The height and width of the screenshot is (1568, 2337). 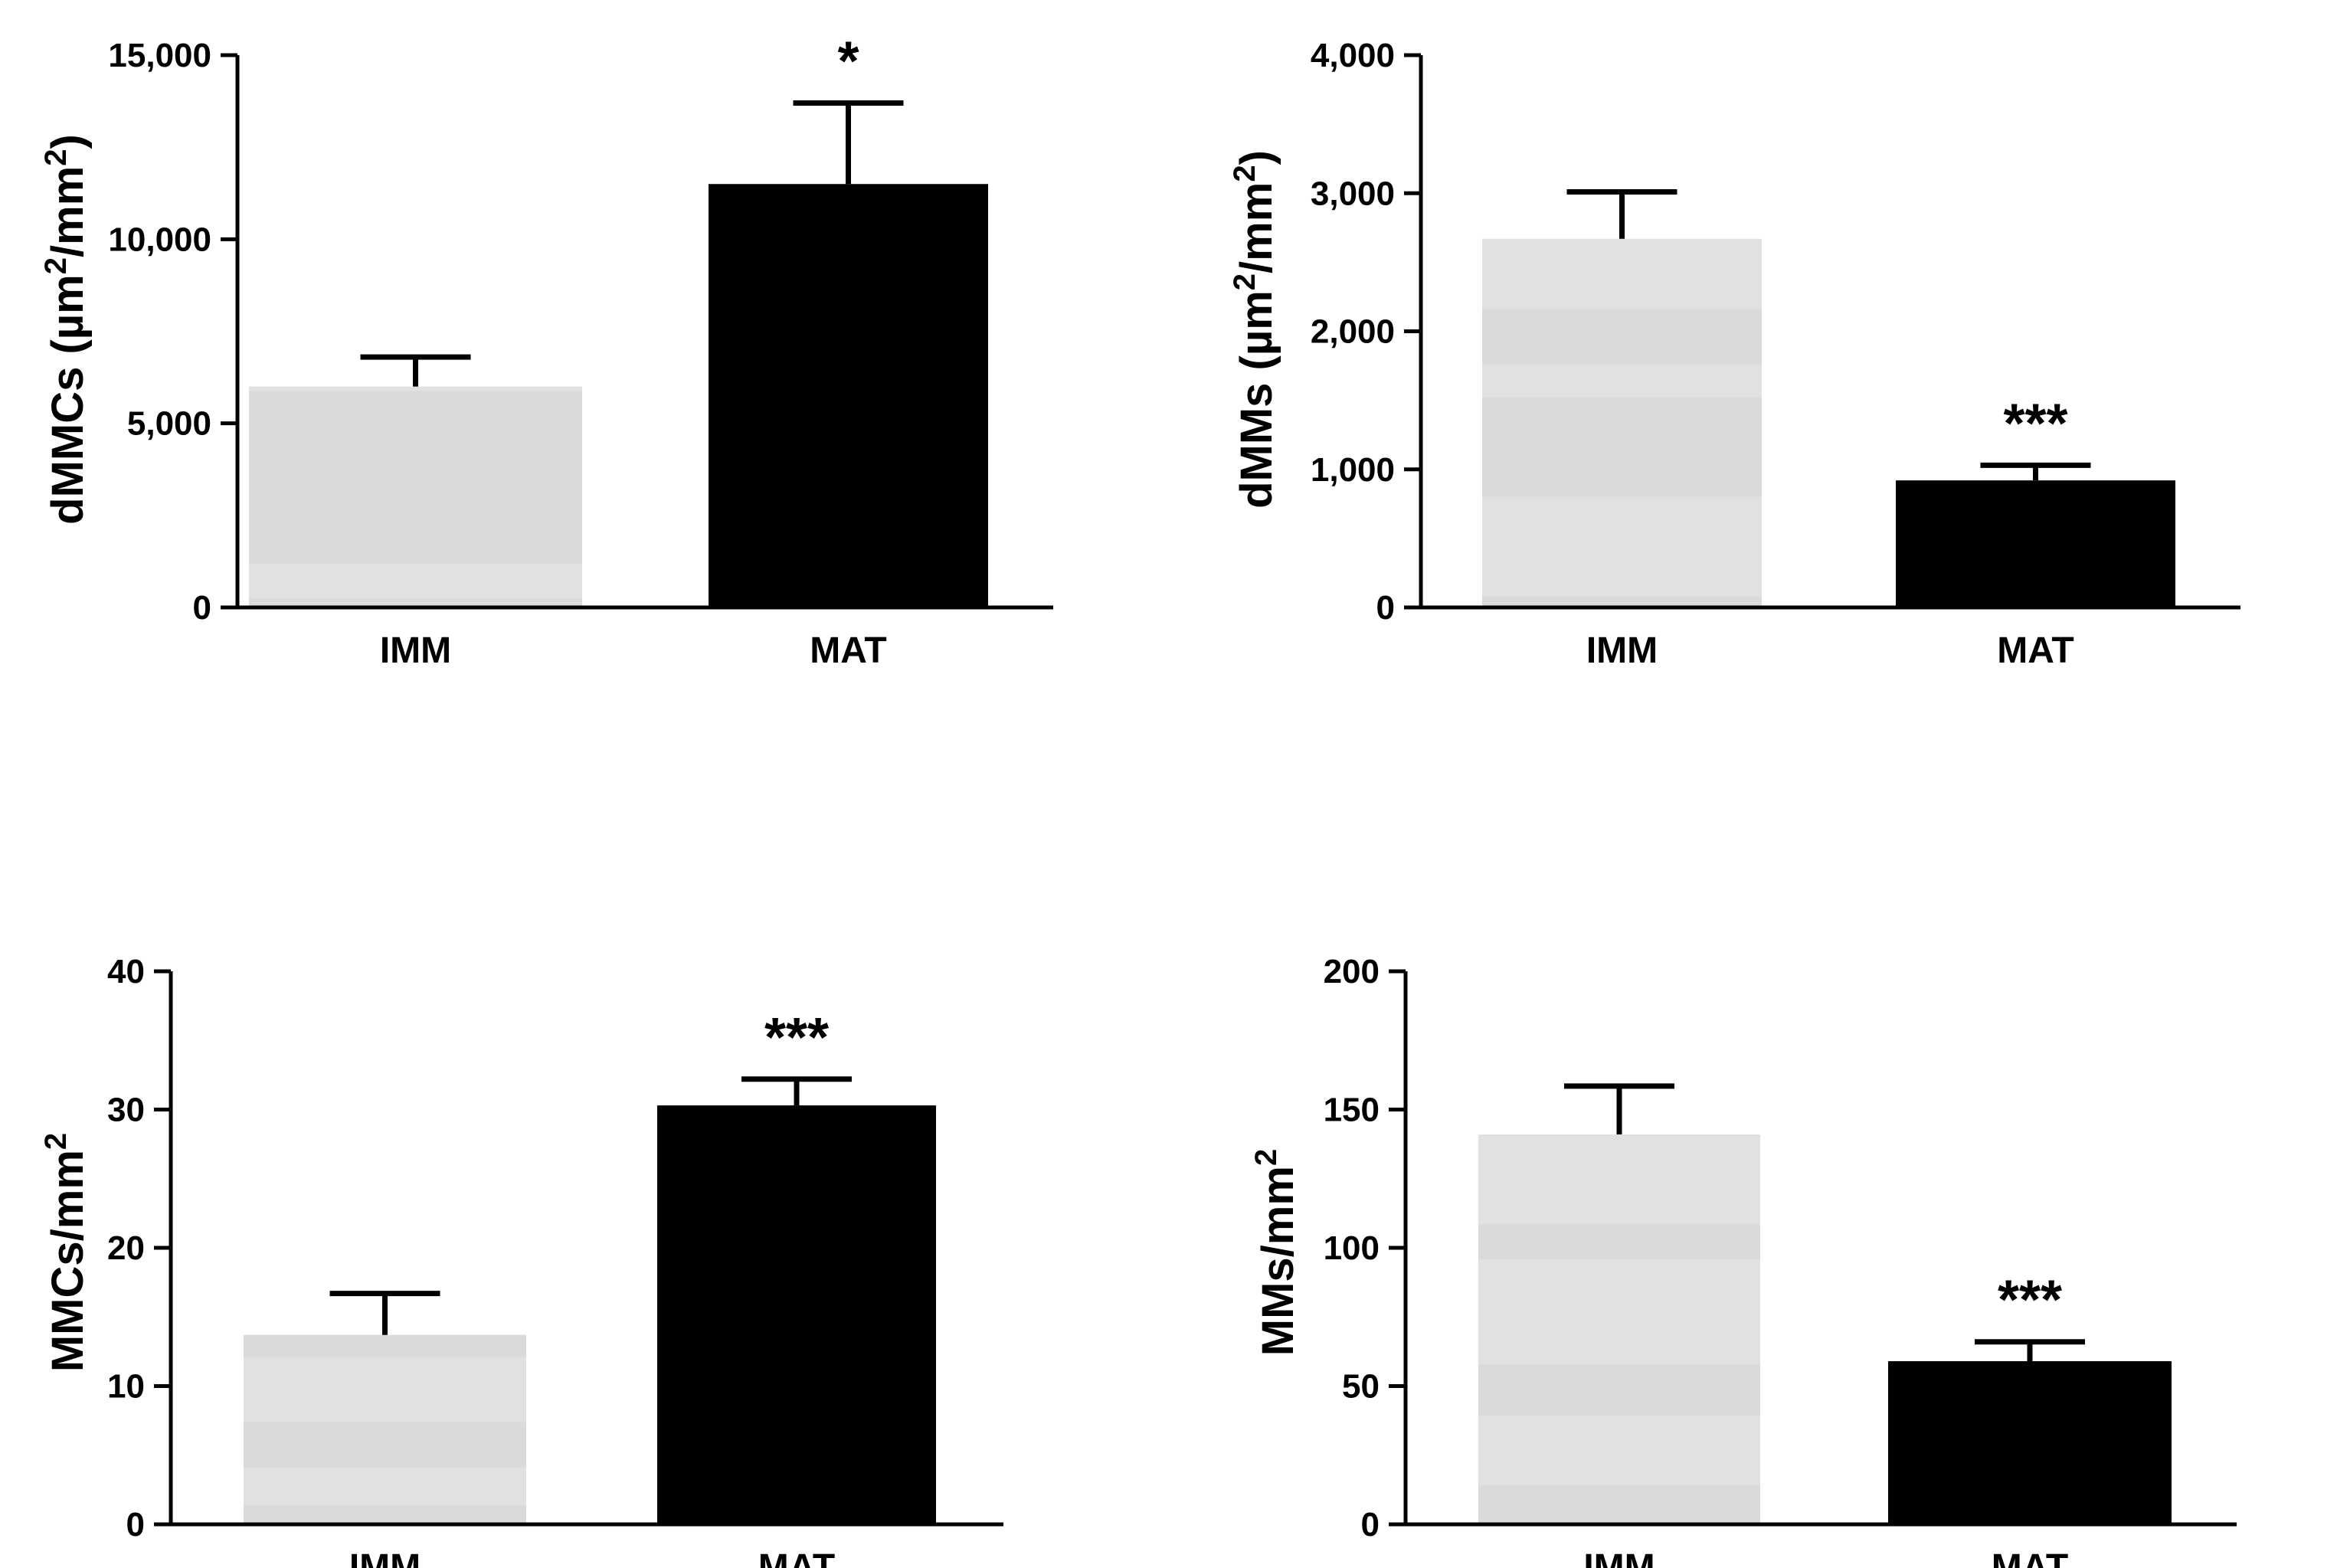 I want to click on y-tick-label: 3,000, so click(x=1353, y=193).